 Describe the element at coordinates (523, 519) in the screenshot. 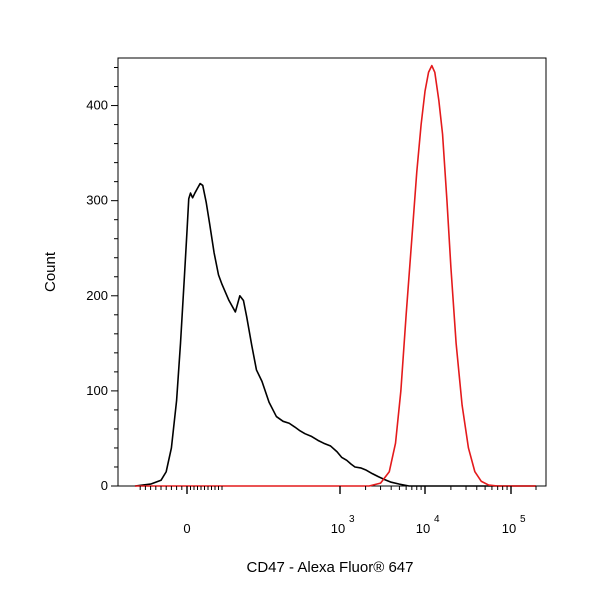

I see `x-tick-exponent: 5` at that location.